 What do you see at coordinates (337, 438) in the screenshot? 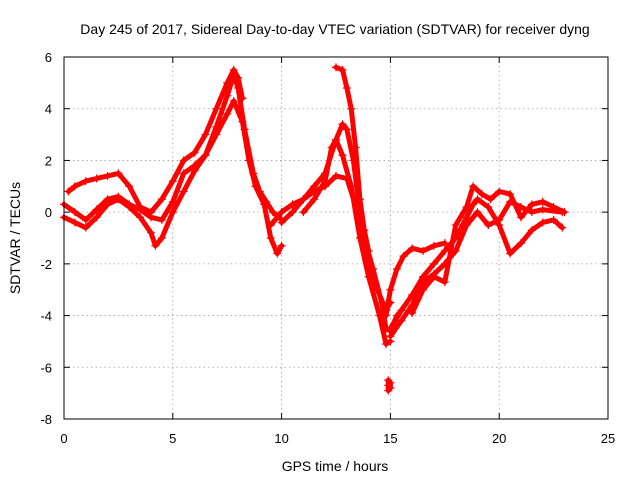
I see `x-tick-labels: 0 5 10 15 20 25` at bounding box center [337, 438].